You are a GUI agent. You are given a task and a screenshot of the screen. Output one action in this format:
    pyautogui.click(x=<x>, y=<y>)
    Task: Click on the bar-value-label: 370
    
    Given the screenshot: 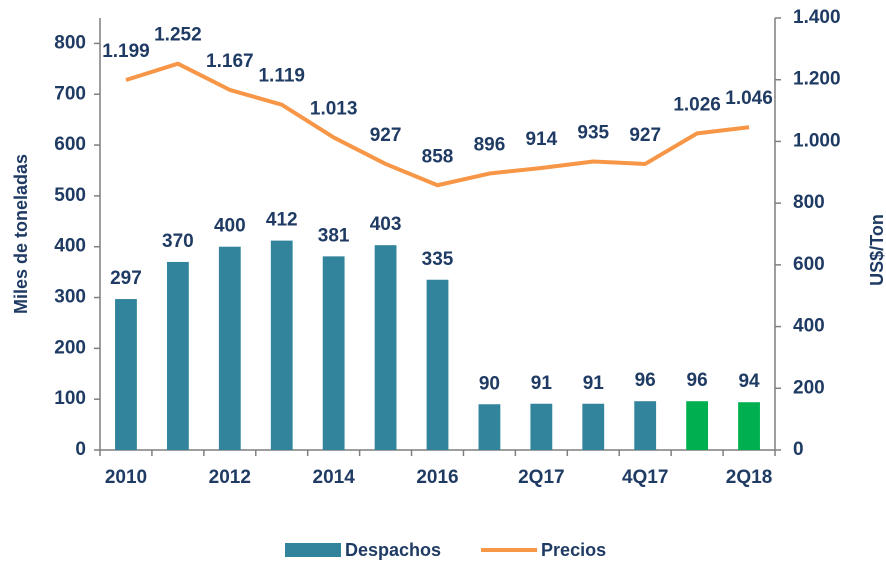 What is the action you would take?
    pyautogui.click(x=178, y=241)
    